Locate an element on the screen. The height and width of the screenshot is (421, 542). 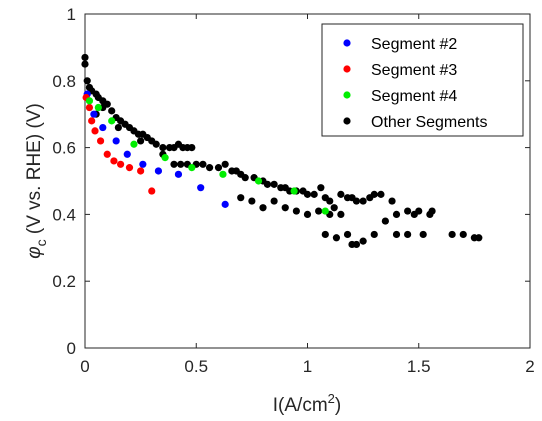
y-tick-label: 0.4 is located at coordinates (64, 214).